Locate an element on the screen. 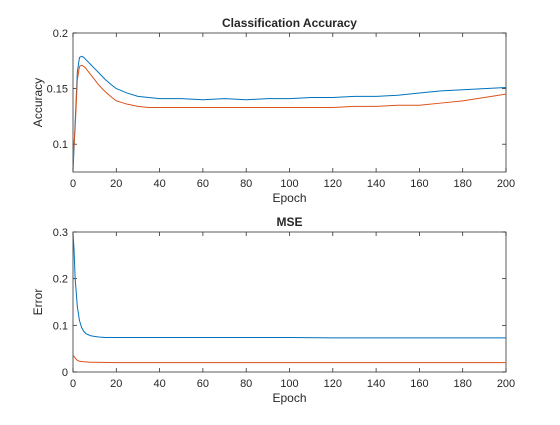 The image size is (560, 425). mse-xtick-label: 160 is located at coordinates (419, 384).